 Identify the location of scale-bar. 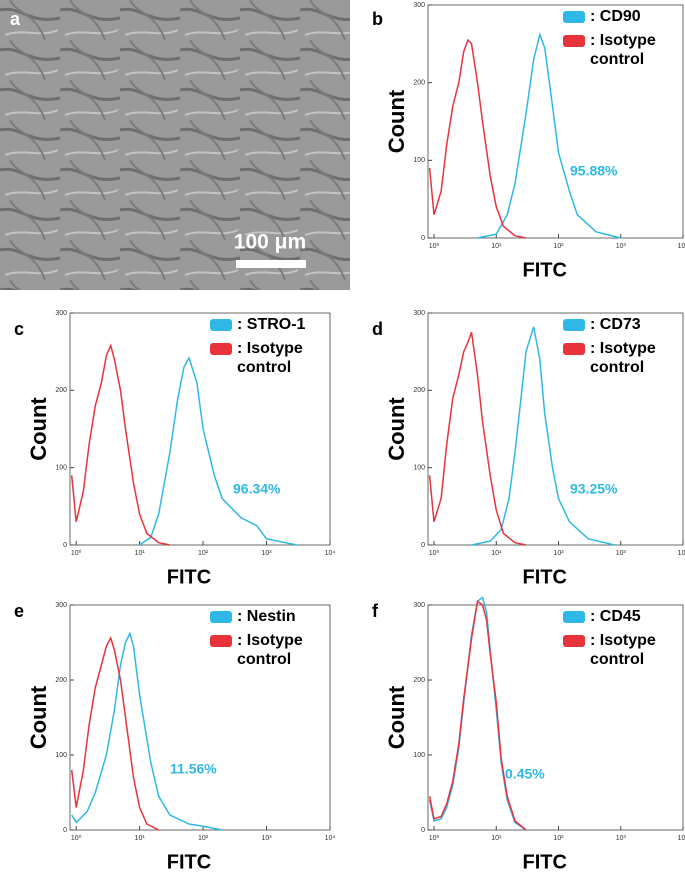
(271, 264).